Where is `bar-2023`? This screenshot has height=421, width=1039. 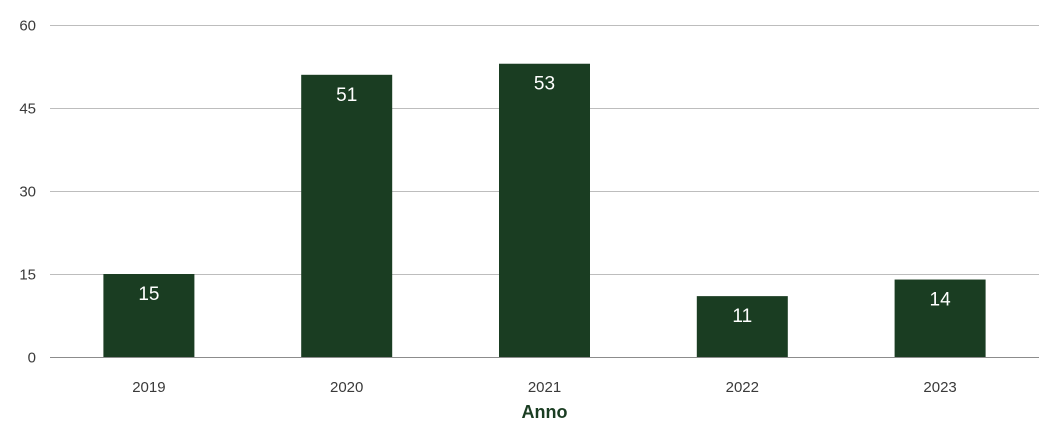 bar-2023 is located at coordinates (940, 318).